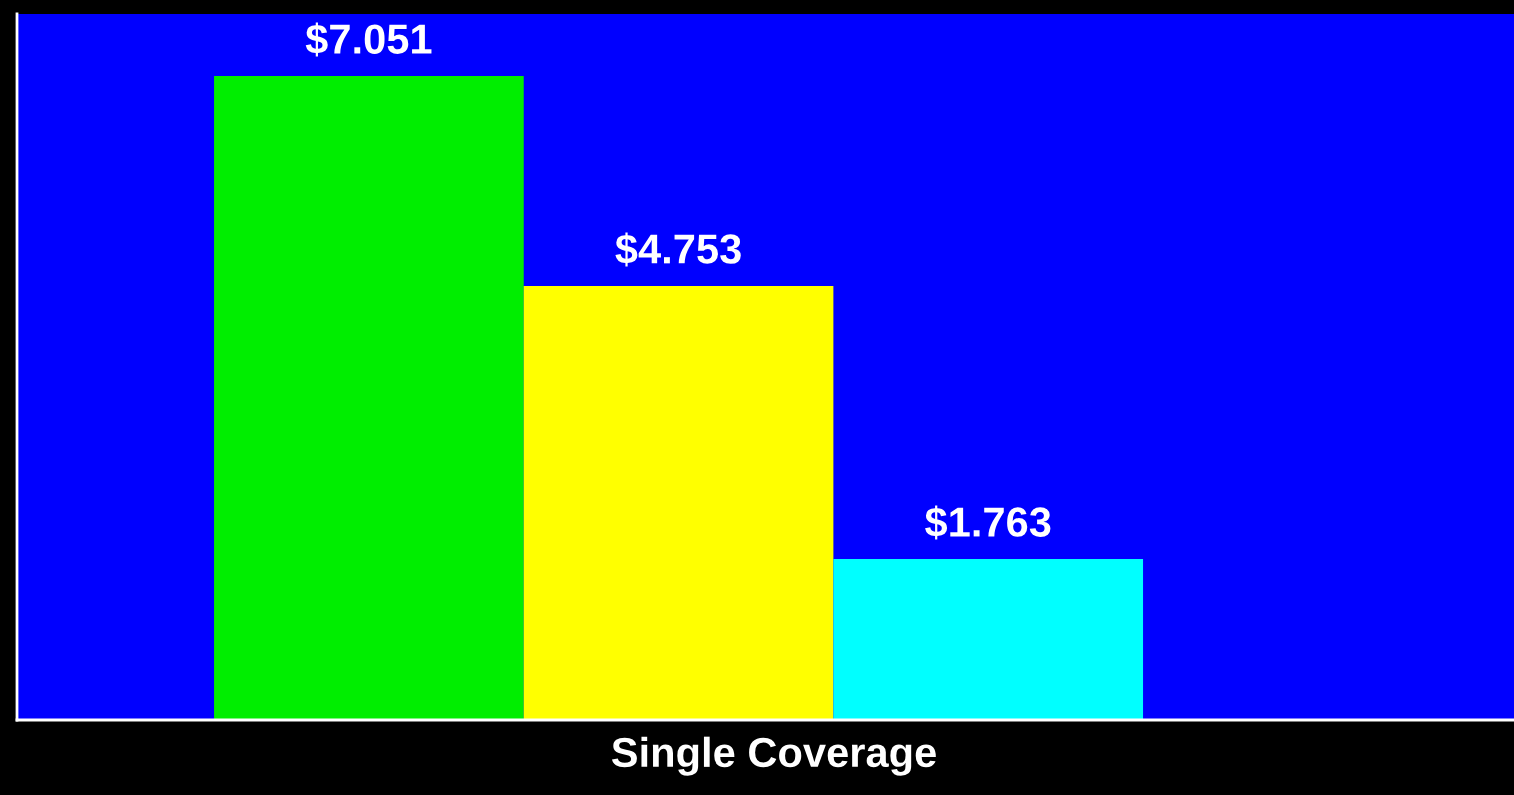  Describe the element at coordinates (773, 756) in the screenshot. I see `x-axis-title: Single Coverage` at that location.